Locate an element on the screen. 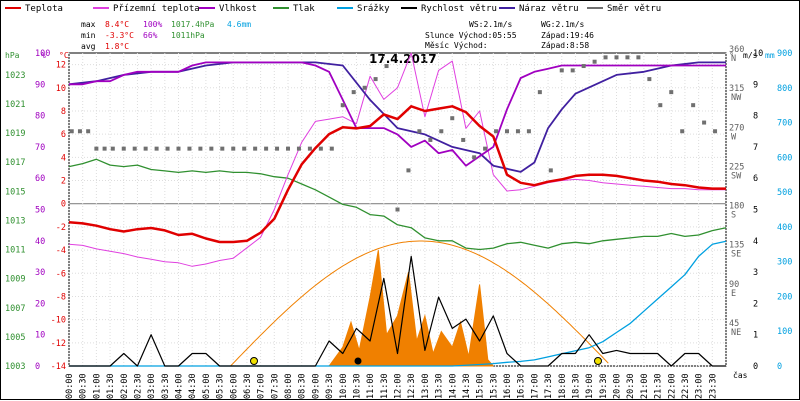 The image size is (800, 401). x-tick-label: 18:30 is located at coordinates (576, 386).